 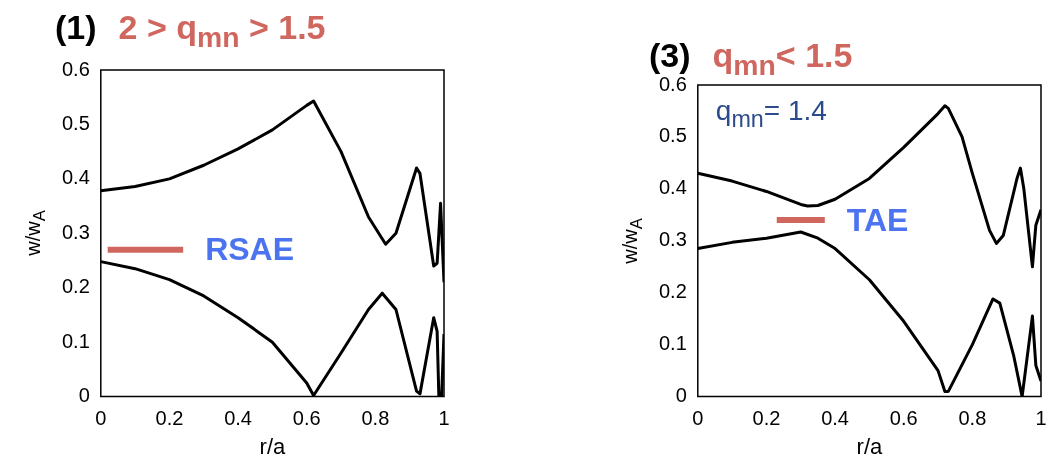 What do you see at coordinates (250, 249) in the screenshot?
I see `annotation: RSAE` at bounding box center [250, 249].